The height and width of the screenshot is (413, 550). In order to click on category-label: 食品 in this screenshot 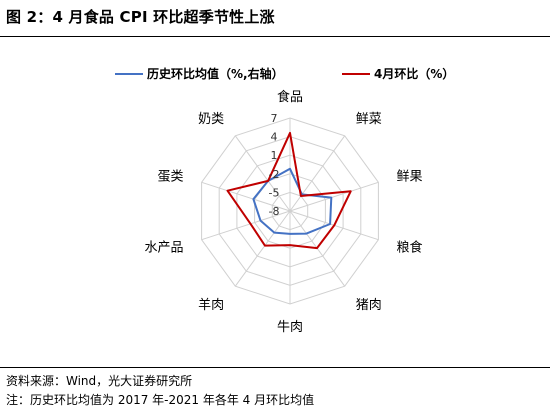, I will do `click(290, 97)`.